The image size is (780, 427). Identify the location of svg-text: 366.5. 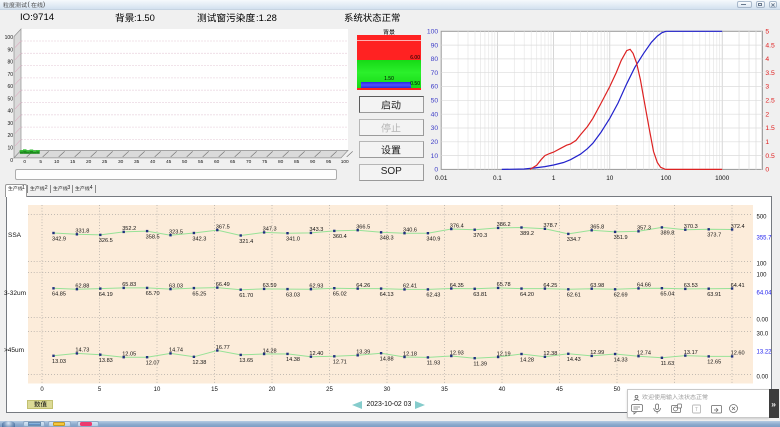
(363, 228).